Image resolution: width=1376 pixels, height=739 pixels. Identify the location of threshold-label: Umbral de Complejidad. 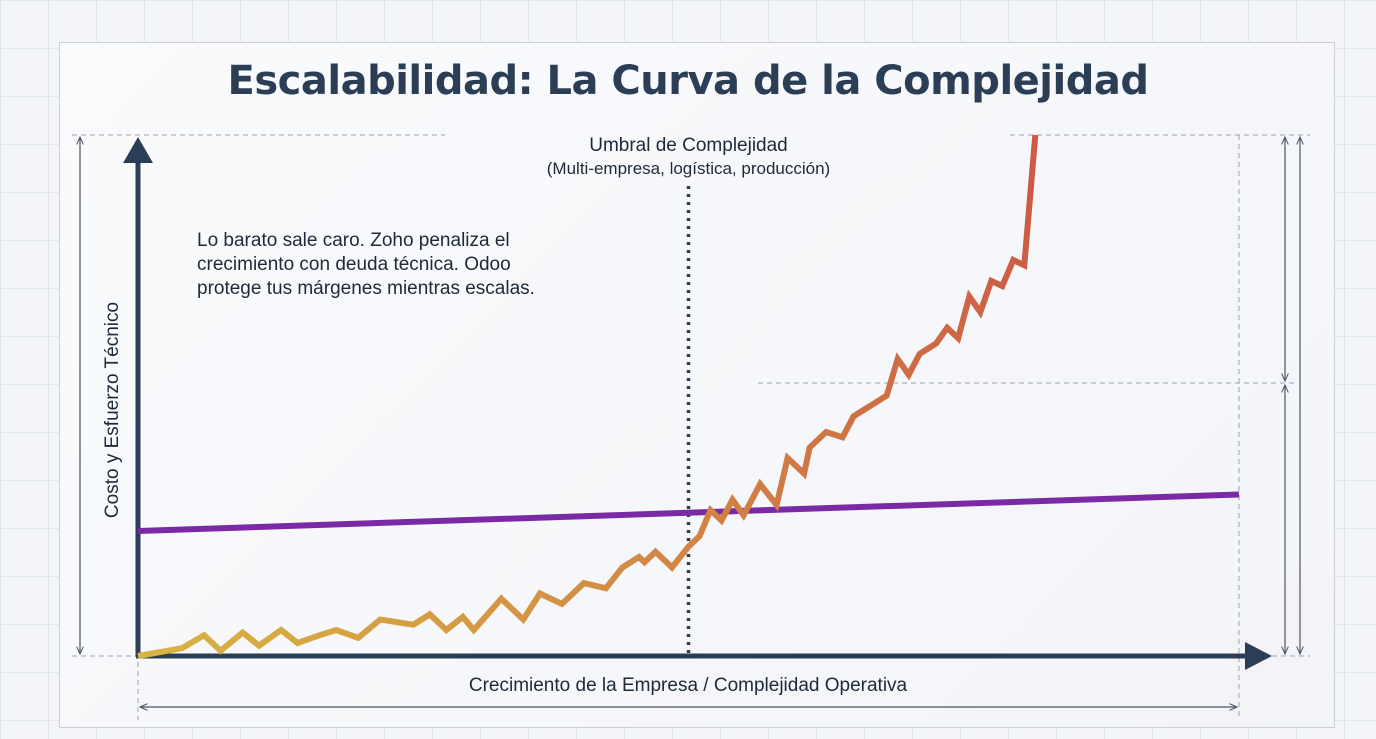
(688, 145).